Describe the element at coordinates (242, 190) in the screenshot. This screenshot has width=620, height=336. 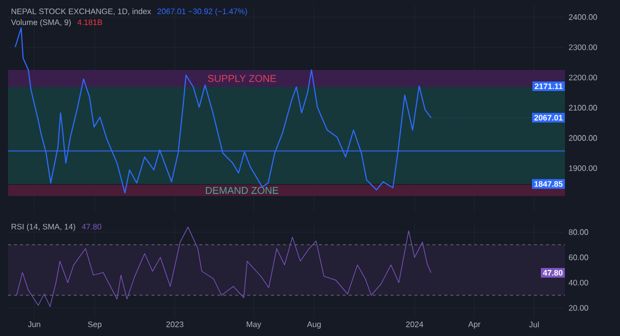
I see `band-label: DEMAND ZONE` at that location.